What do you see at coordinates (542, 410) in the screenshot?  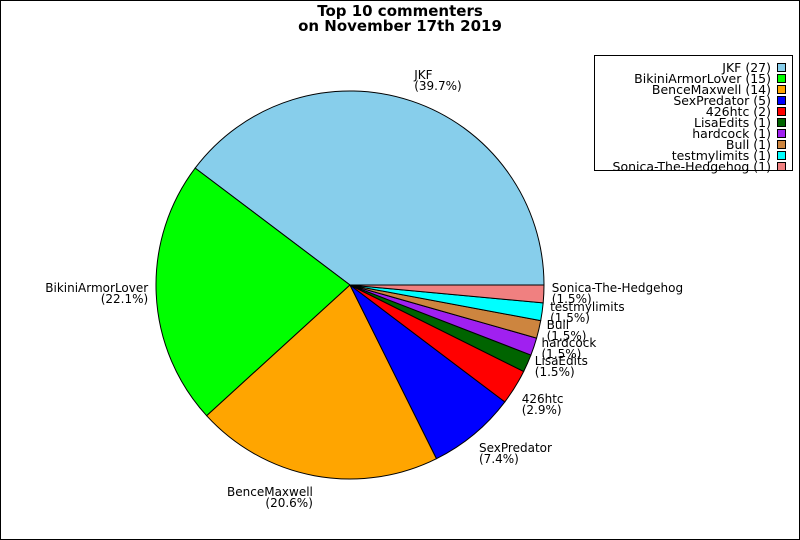 I see `slice-percent-426htc: (2.9%)` at bounding box center [542, 410].